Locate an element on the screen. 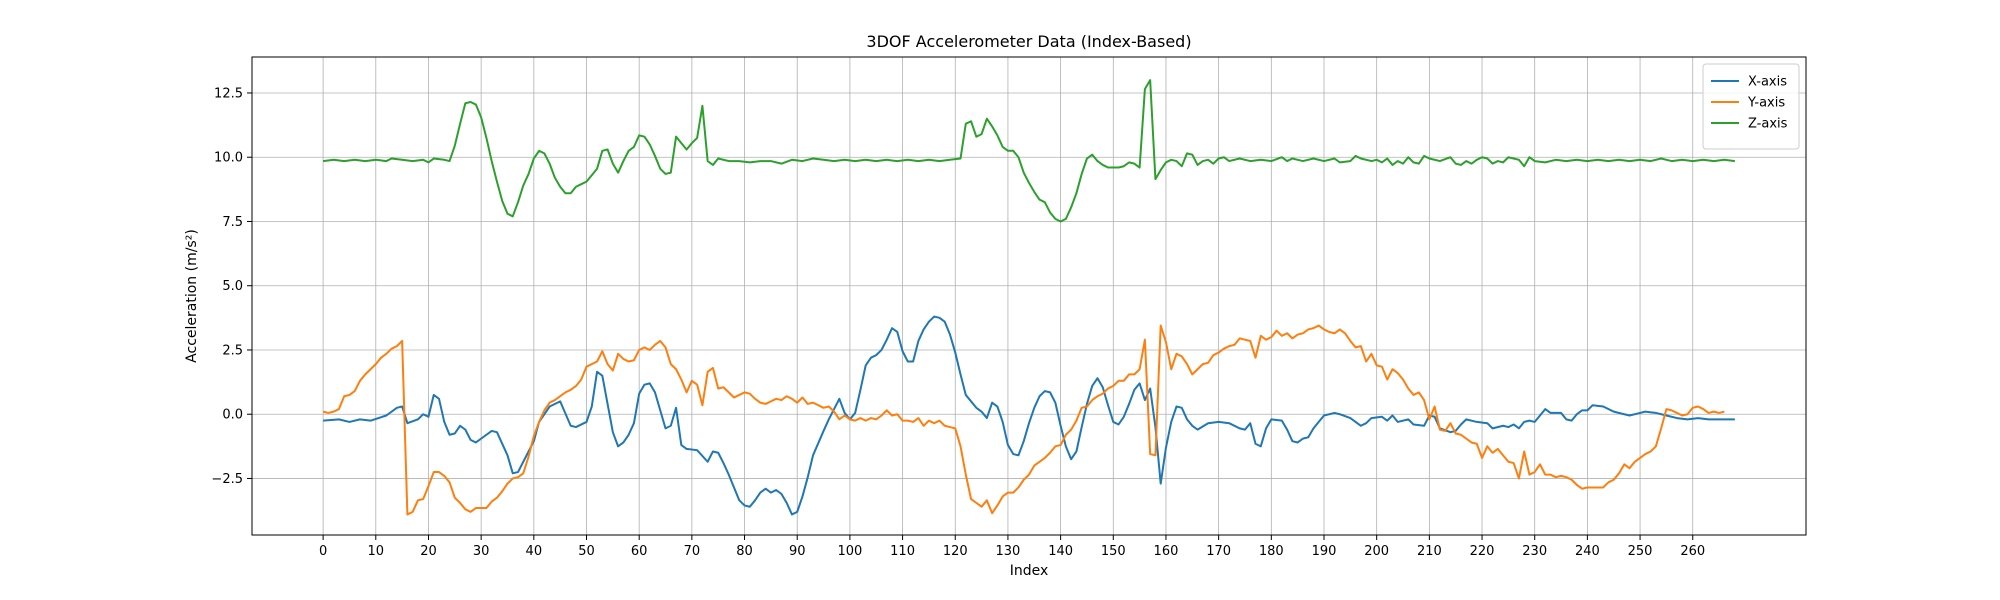 This screenshot has height=600, width=2000. x-tick-label: 70 is located at coordinates (692, 551).